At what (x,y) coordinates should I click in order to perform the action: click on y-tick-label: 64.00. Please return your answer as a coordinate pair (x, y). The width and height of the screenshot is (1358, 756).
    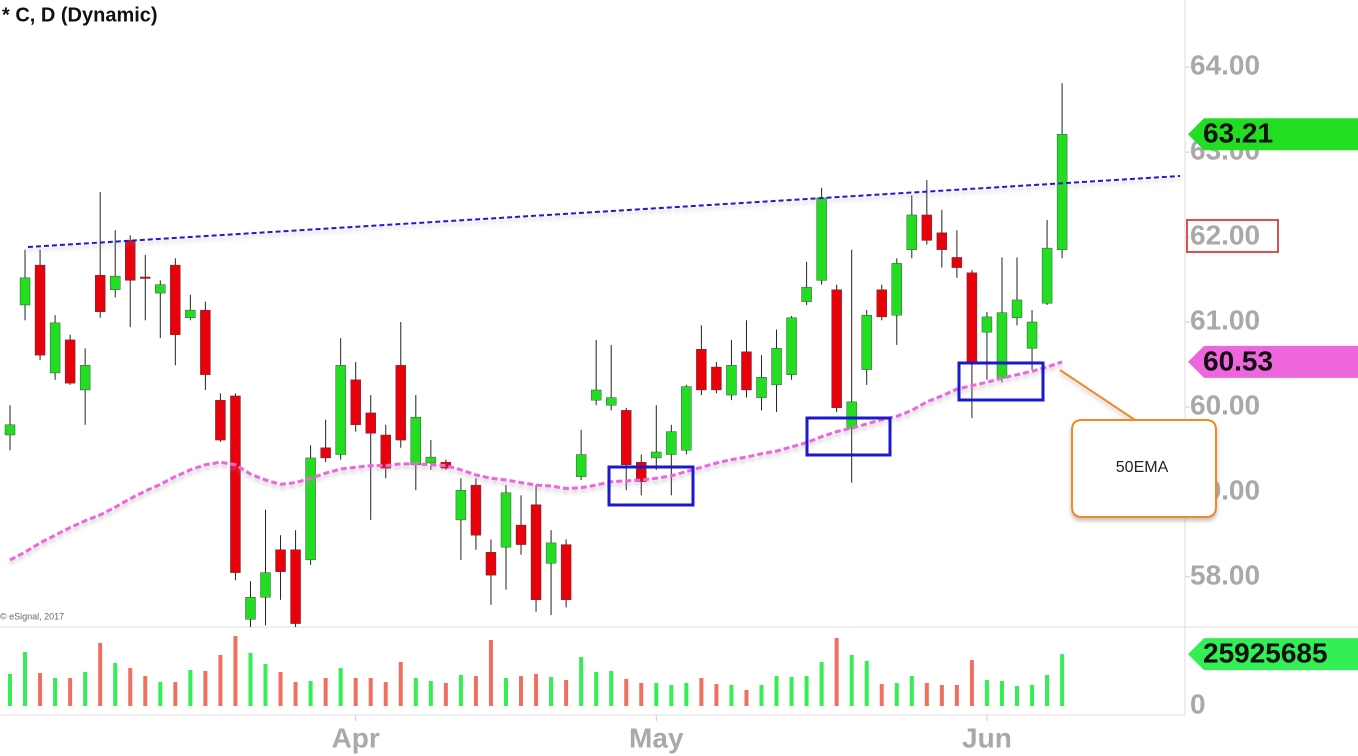
    Looking at the image, I should click on (1225, 65).